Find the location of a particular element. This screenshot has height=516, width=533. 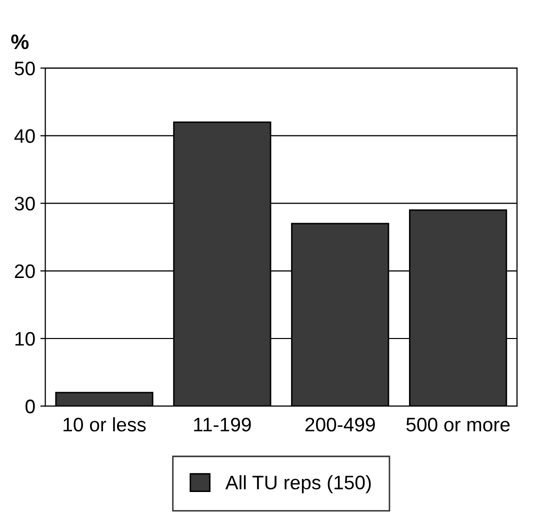

x-tick-label: 11-199 is located at coordinates (222, 425).